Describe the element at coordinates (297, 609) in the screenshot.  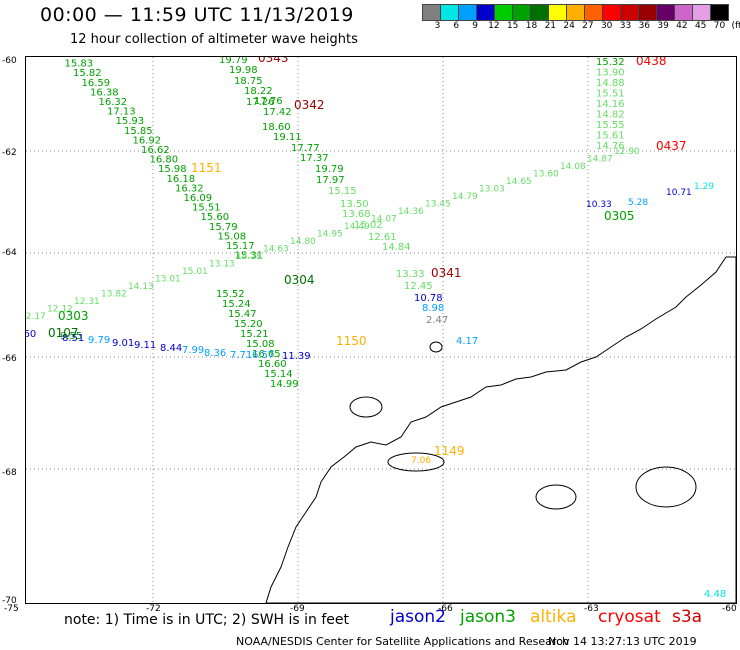
I see `lon-label: -69` at that location.